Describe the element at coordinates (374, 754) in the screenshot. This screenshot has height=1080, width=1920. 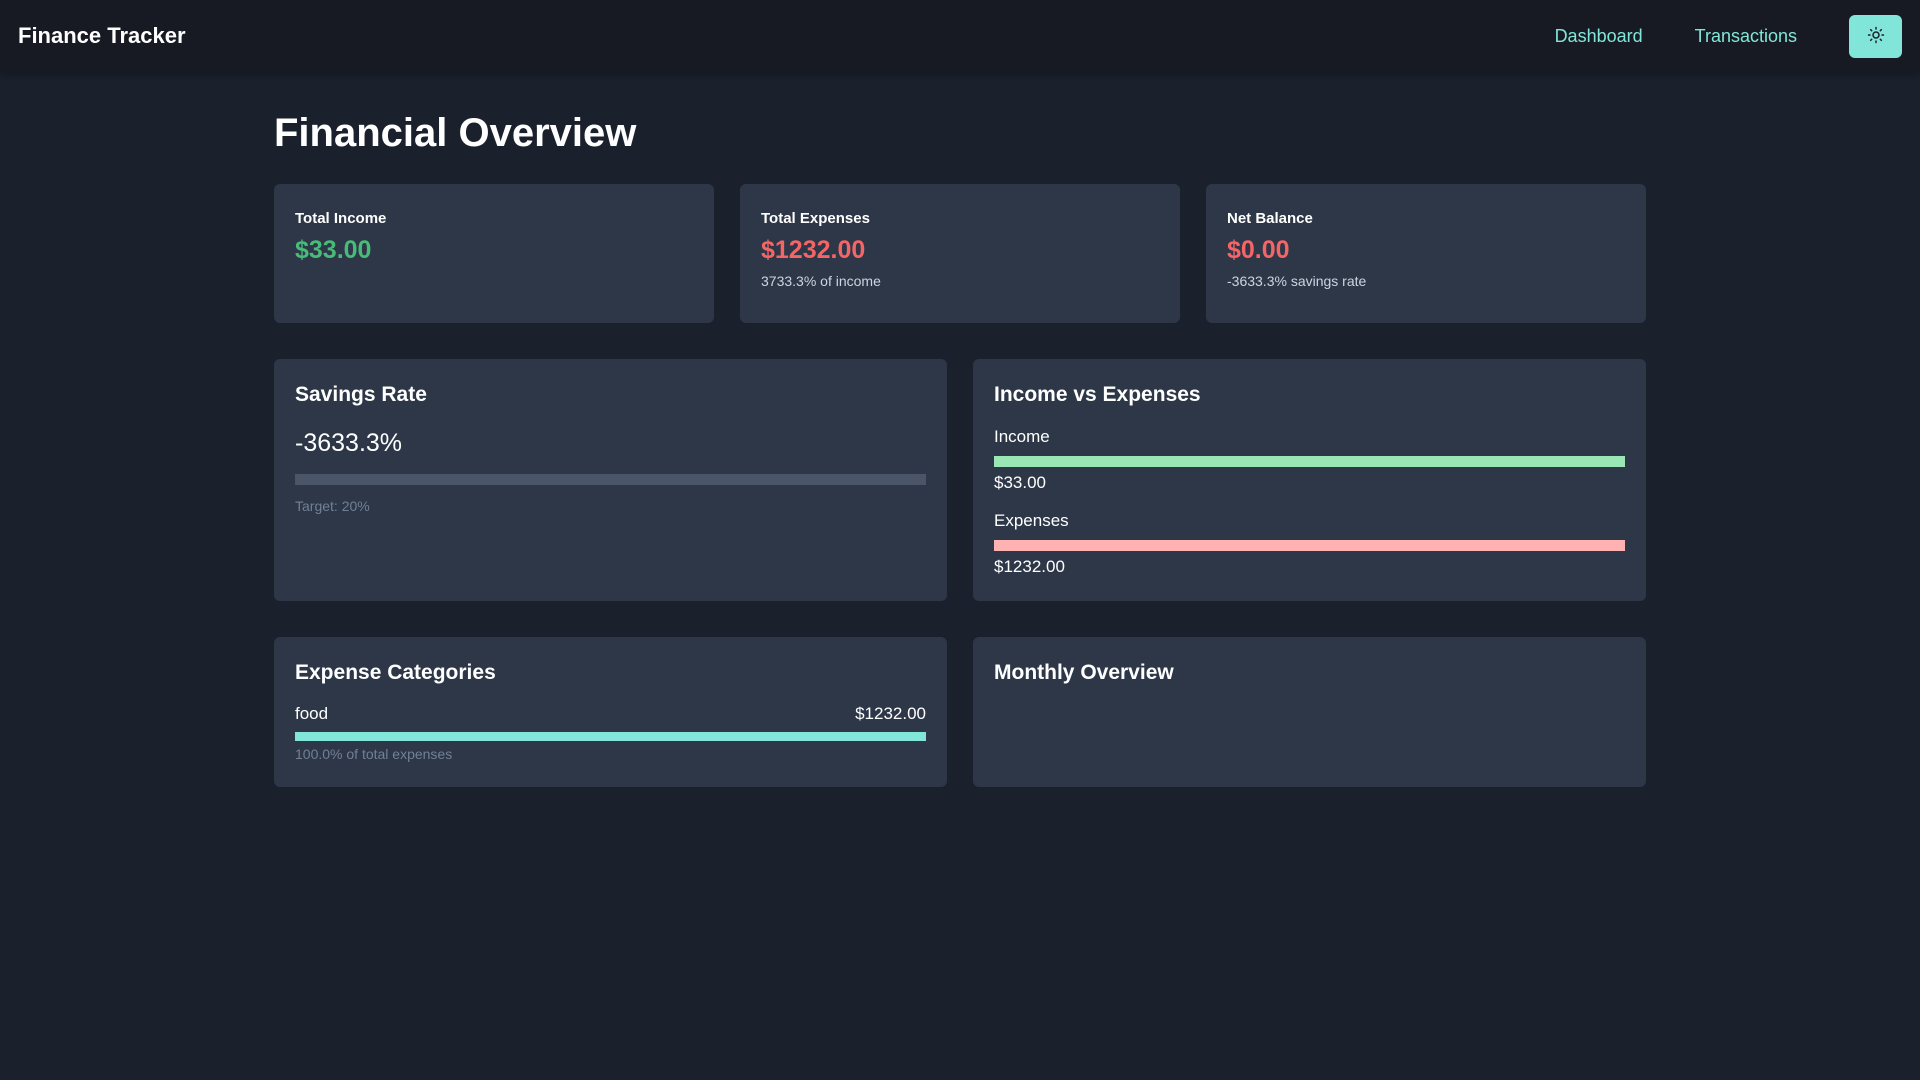
I see `category-share: 100.0% of total expenses` at that location.